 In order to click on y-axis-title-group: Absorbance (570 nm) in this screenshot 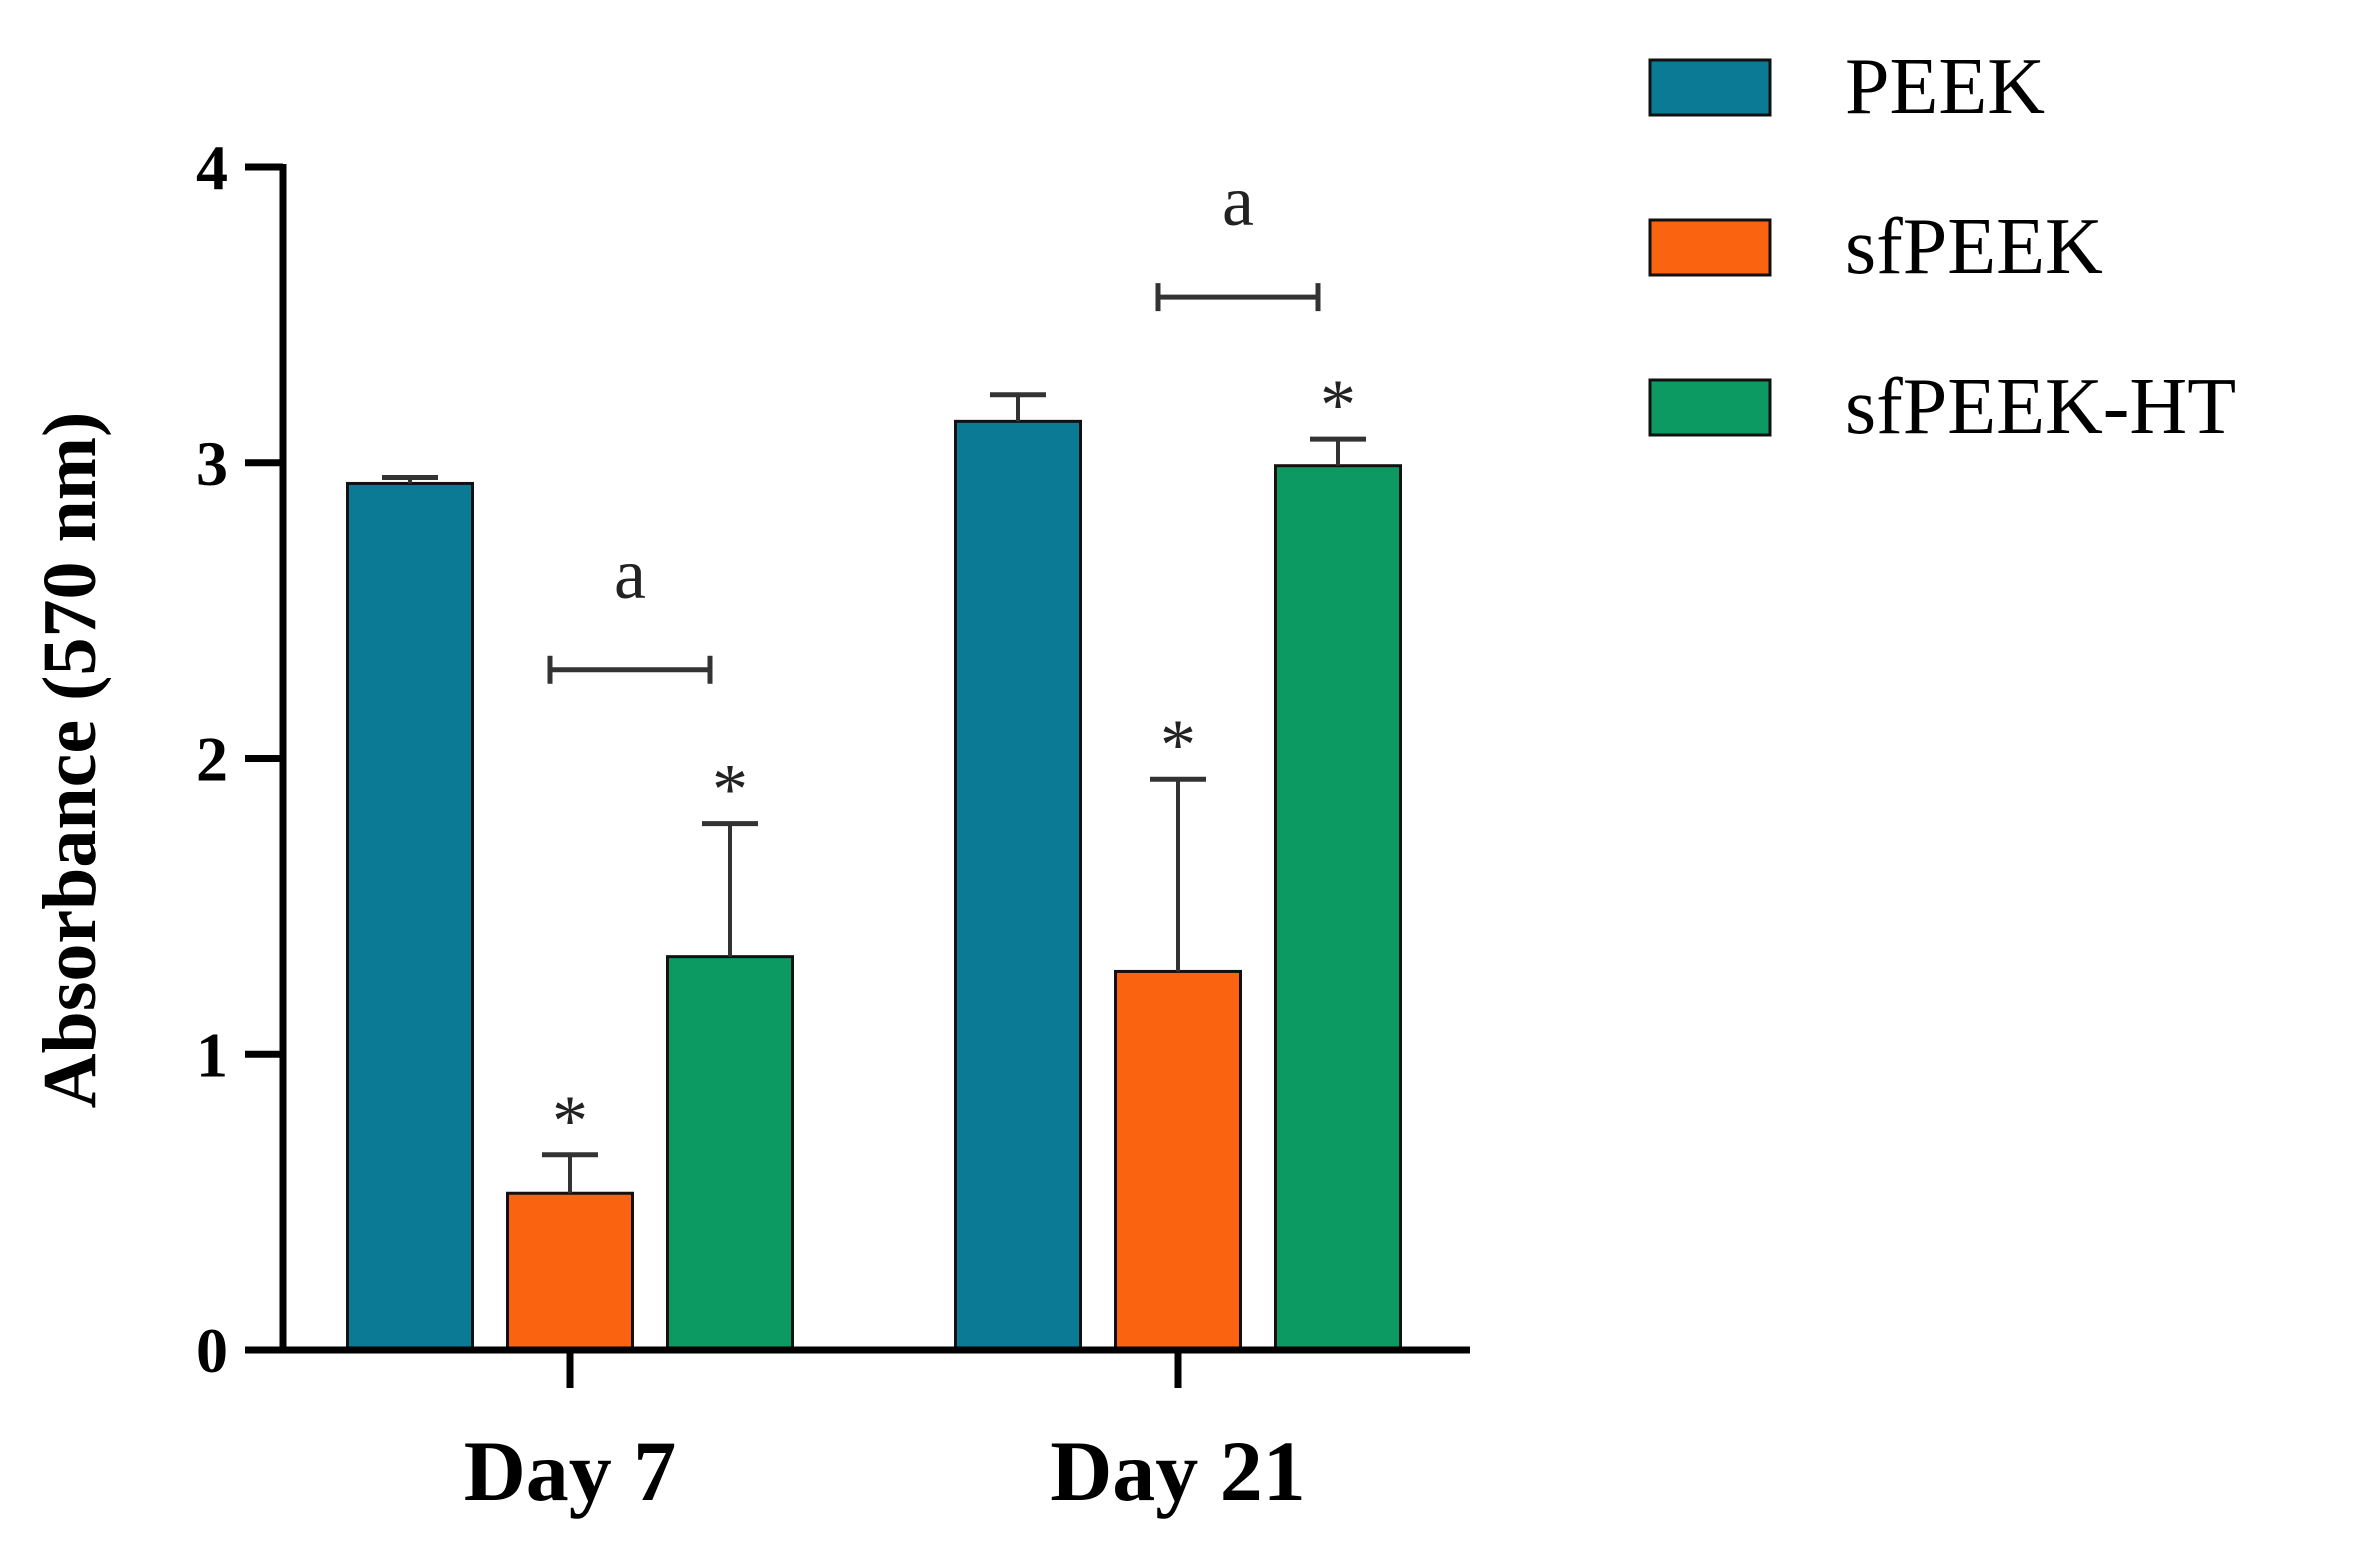, I will do `click(70, 760)`.